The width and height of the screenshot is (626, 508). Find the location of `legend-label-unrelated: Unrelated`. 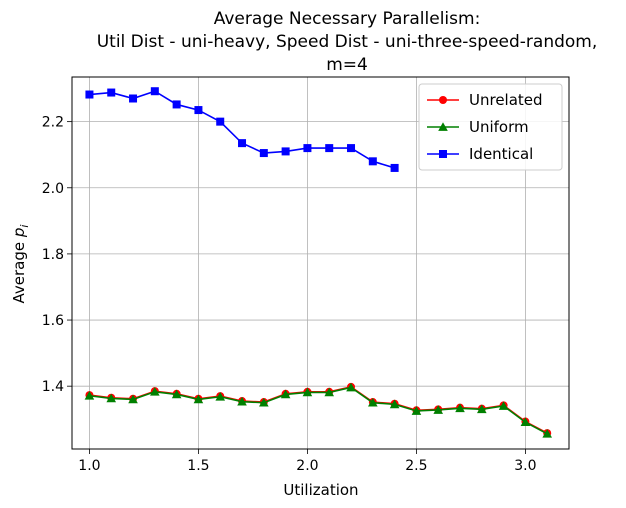

legend-label-unrelated: Unrelated is located at coordinates (506, 100).